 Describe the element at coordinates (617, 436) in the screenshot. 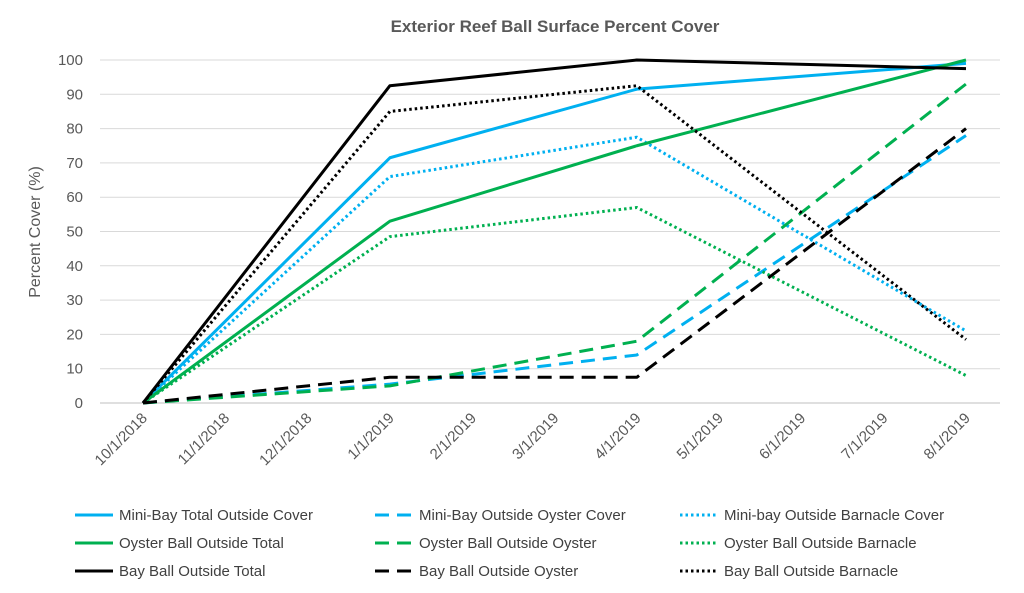

I see `x-tick-label: 4/1/2019` at that location.